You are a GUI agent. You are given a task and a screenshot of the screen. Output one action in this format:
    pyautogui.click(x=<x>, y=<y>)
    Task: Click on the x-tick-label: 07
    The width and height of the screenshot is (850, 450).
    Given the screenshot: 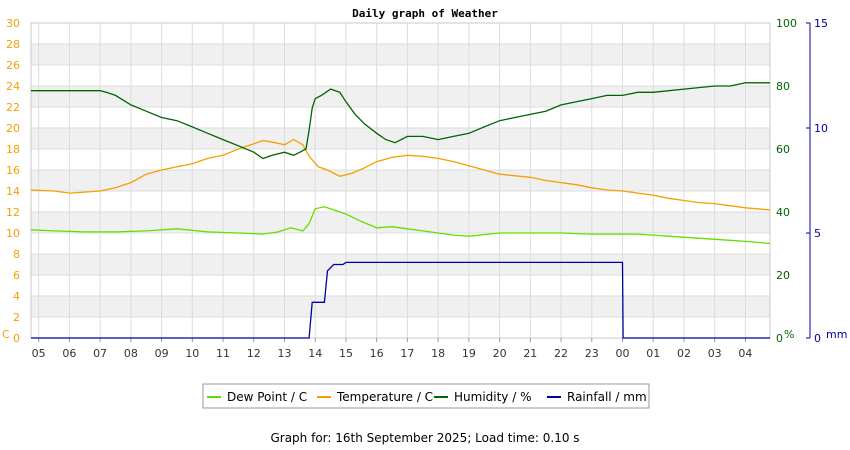 What is the action you would take?
    pyautogui.click(x=100, y=353)
    